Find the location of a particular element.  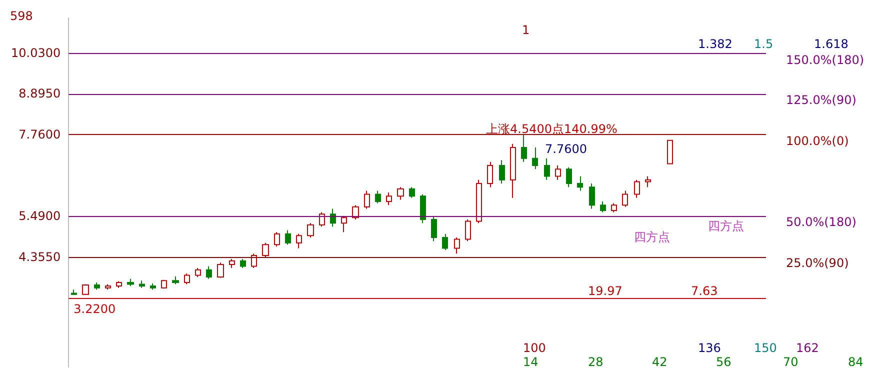

annotation: 1 is located at coordinates (526, 30).